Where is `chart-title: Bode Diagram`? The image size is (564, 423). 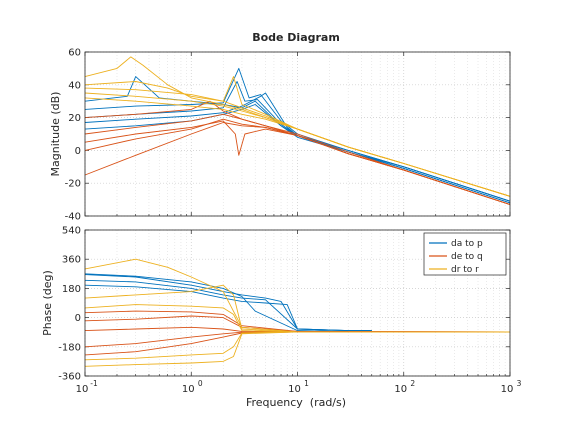
chart-title: Bode Diagram is located at coordinates (296, 37).